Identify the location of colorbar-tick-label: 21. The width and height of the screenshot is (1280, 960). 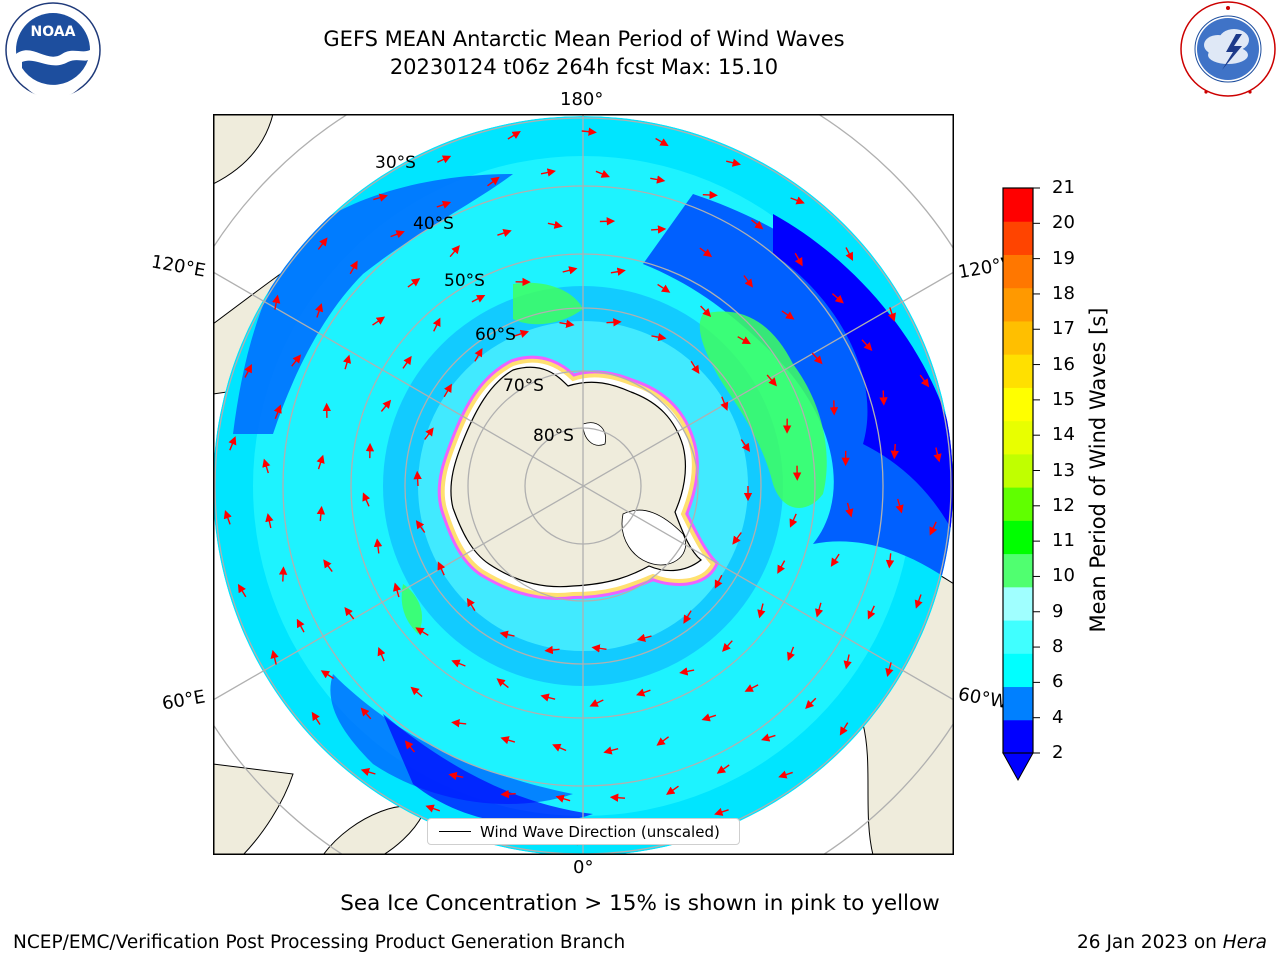
(1063, 187).